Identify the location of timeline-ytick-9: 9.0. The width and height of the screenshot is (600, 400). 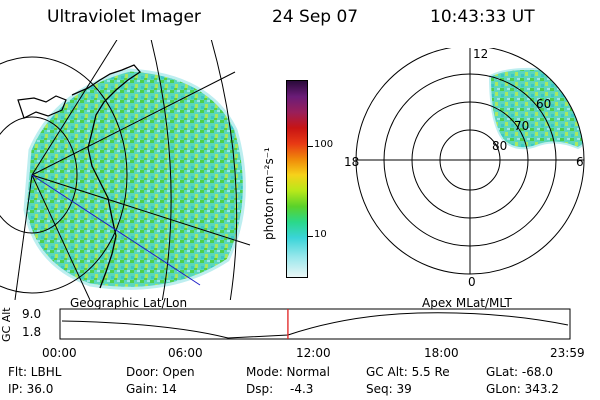
(32, 314).